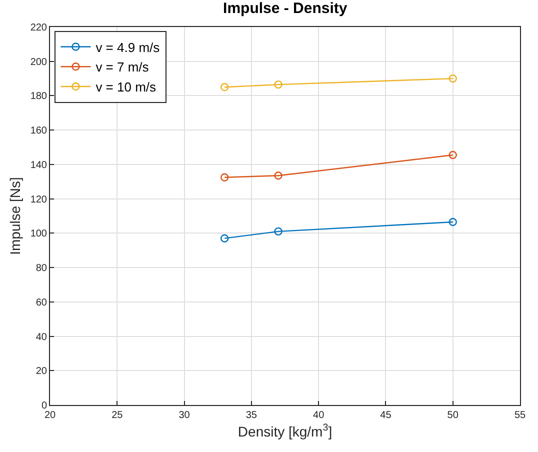  I want to click on y-tick-label: 180, so click(39, 96).